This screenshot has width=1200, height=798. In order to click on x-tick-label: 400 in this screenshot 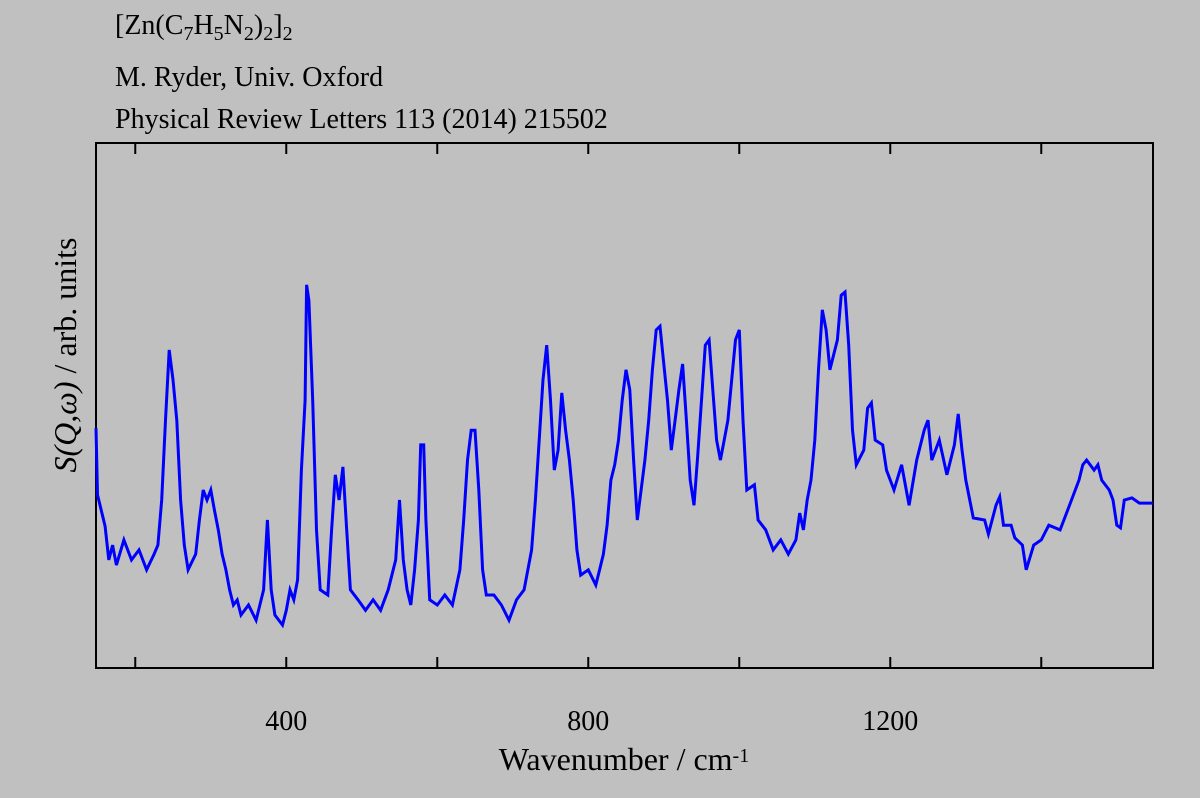, I will do `click(286, 721)`.